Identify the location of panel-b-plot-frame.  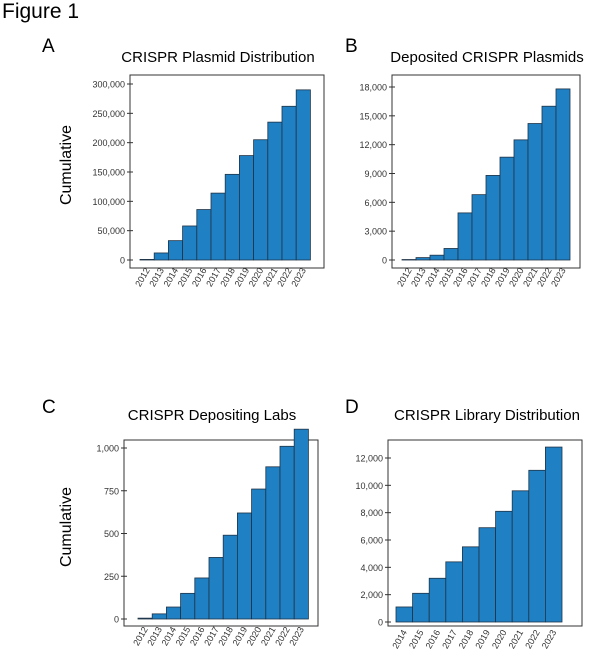
(486, 171).